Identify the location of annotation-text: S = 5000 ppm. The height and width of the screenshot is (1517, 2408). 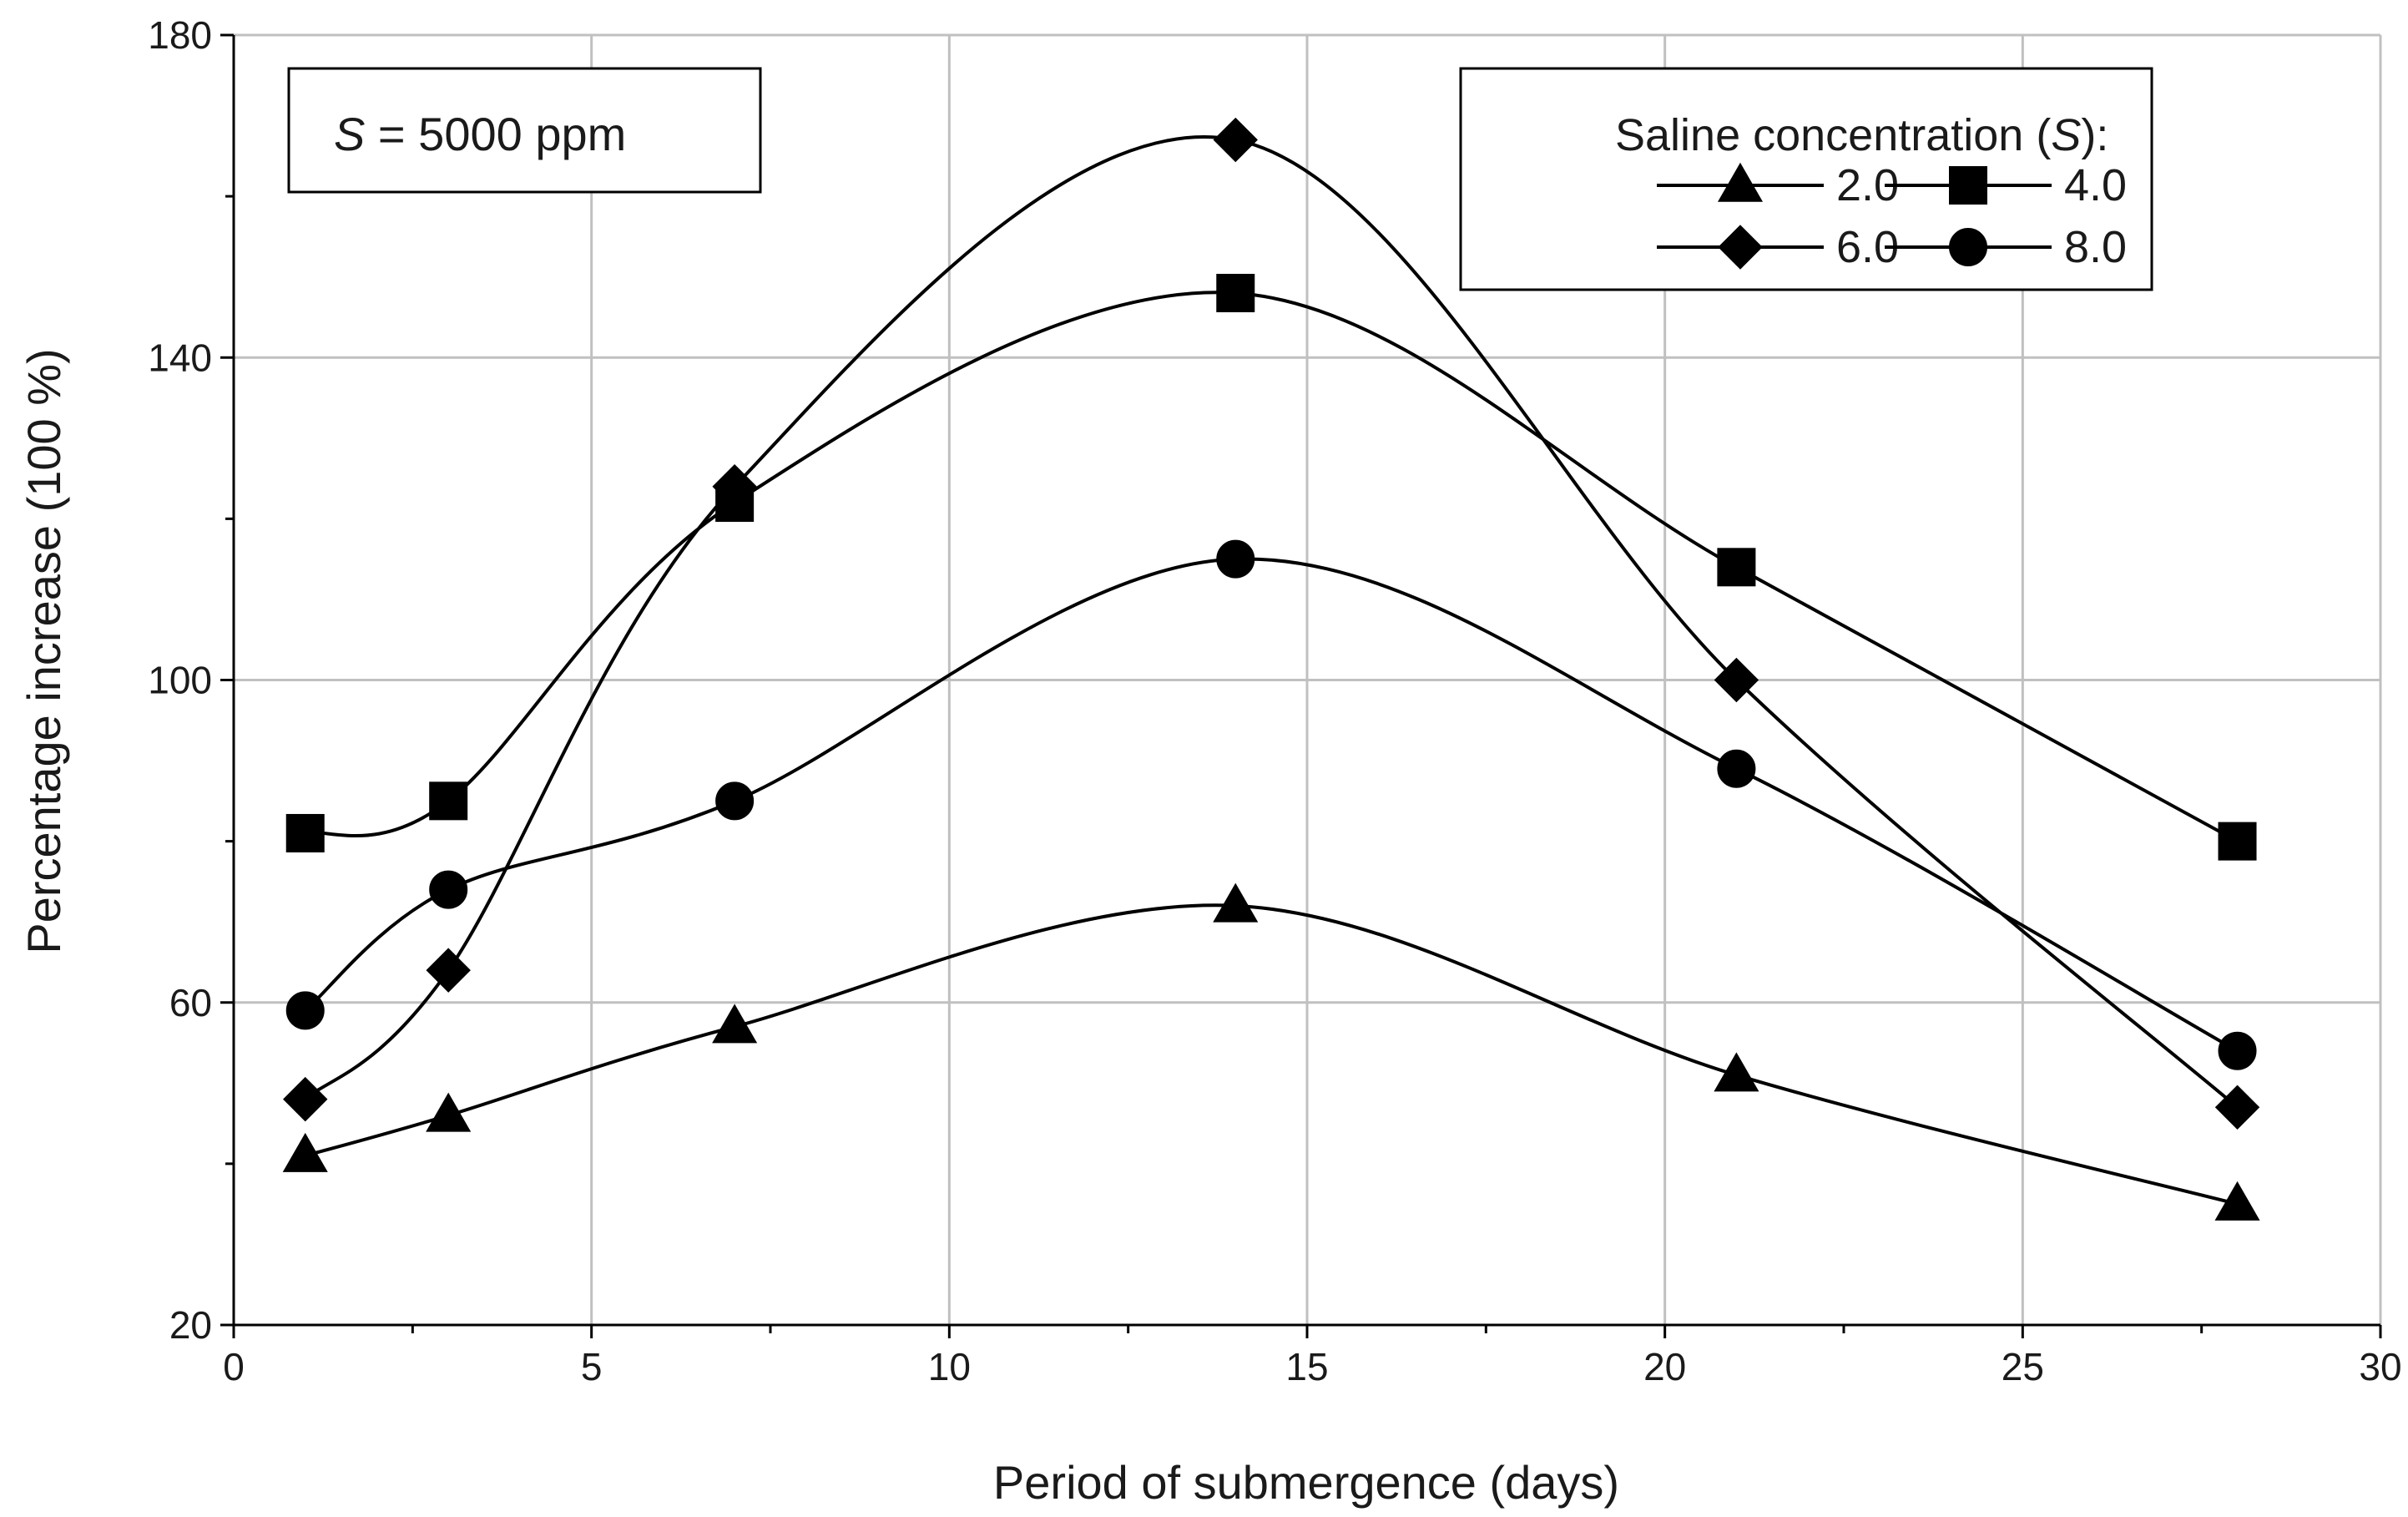
(480, 134).